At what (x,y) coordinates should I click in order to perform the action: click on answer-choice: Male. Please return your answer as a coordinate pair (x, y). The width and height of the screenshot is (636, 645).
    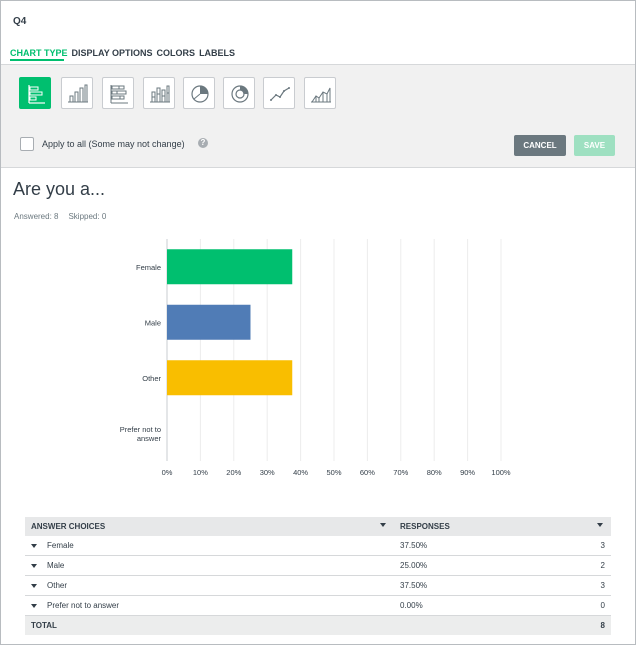
    Looking at the image, I should click on (56, 565).